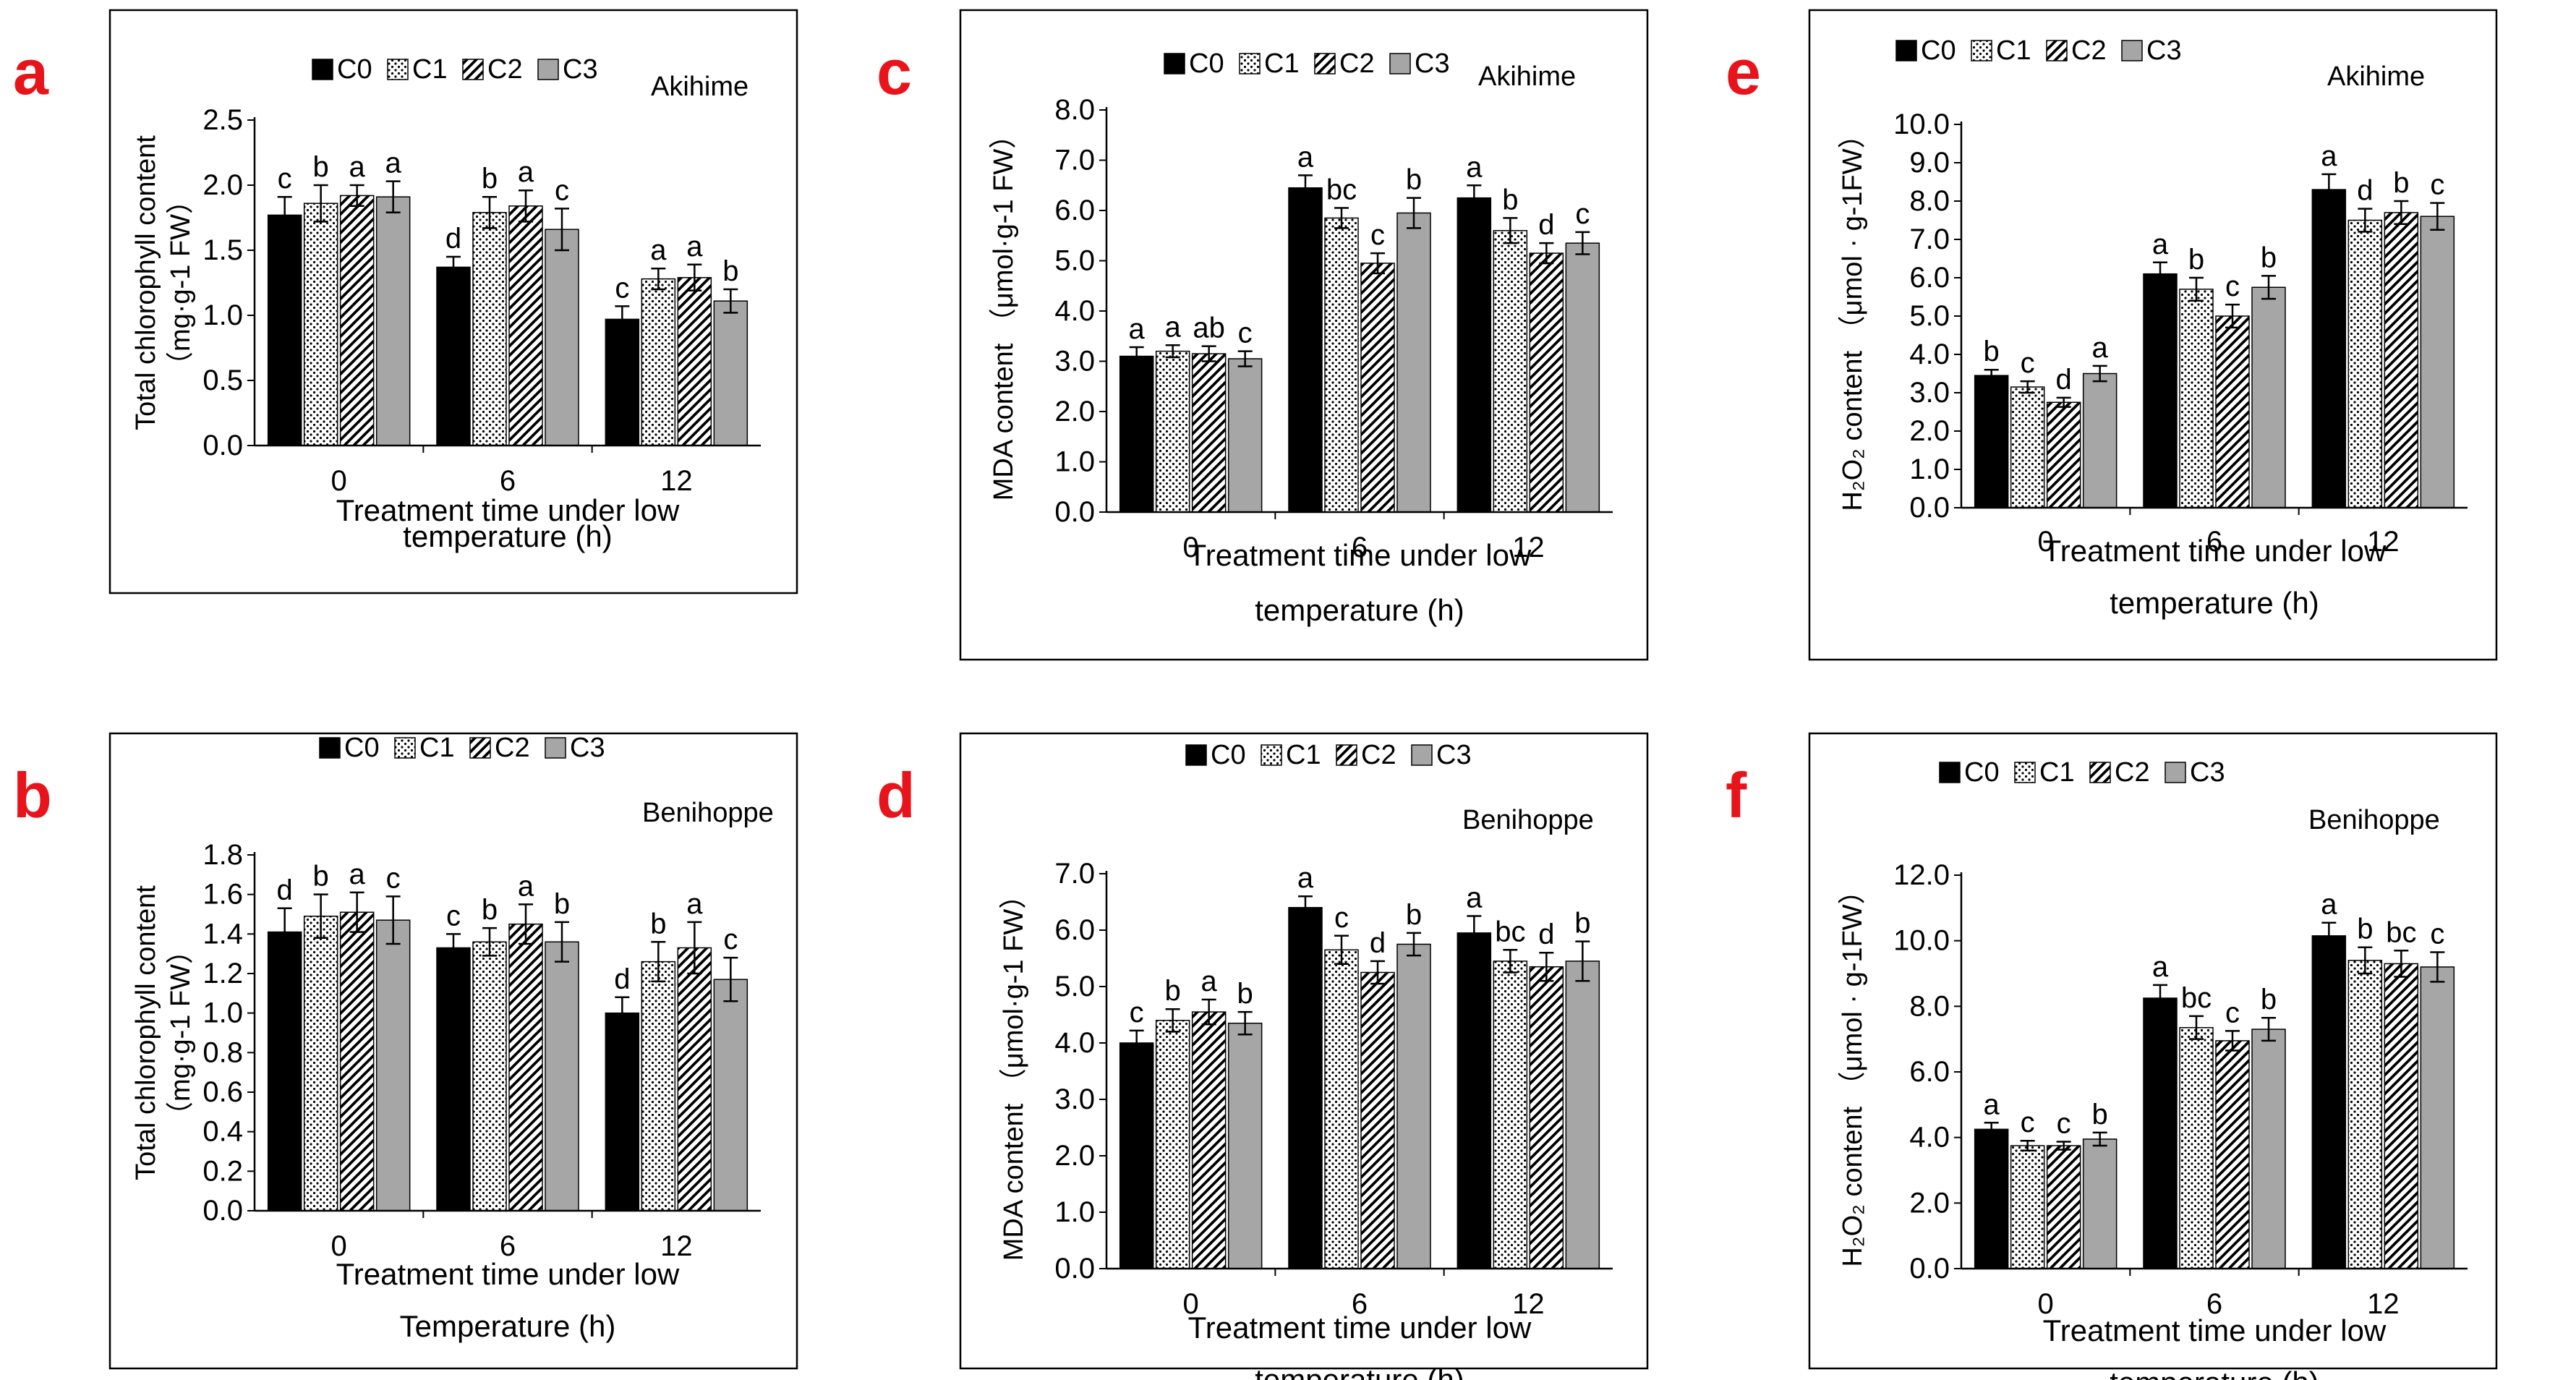  What do you see at coordinates (222, 934) in the screenshot?
I see `y-tick-label: 1.4` at bounding box center [222, 934].